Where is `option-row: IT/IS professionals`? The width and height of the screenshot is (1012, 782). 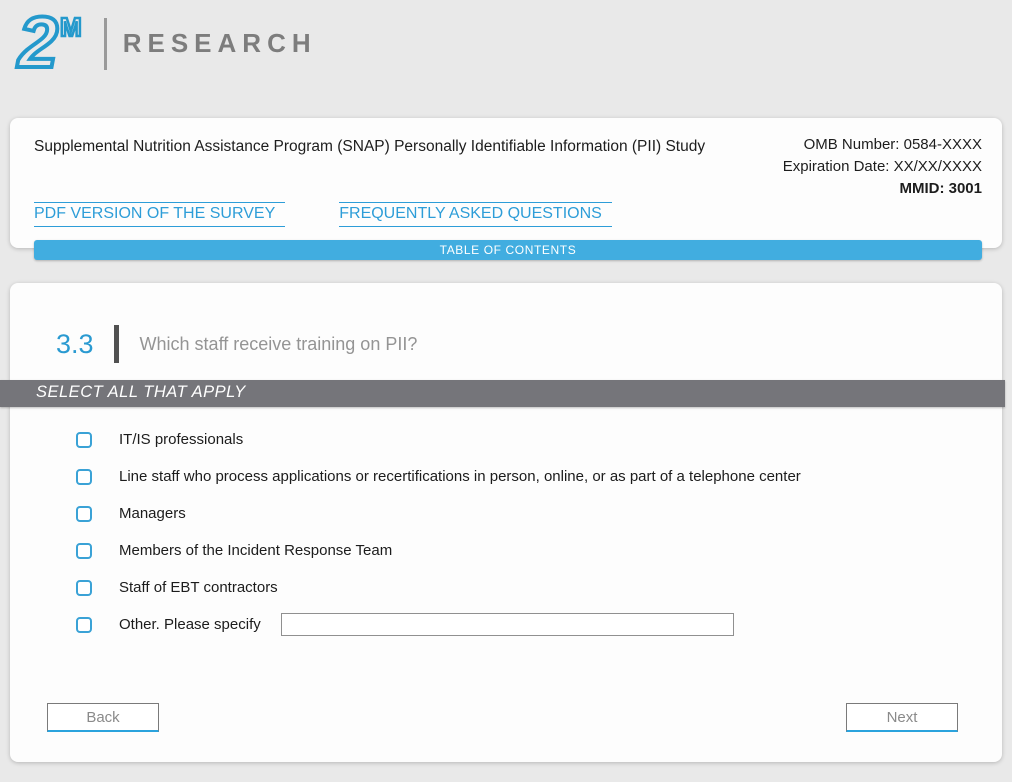
option-row: IT/IS professionals is located at coordinates (539, 439).